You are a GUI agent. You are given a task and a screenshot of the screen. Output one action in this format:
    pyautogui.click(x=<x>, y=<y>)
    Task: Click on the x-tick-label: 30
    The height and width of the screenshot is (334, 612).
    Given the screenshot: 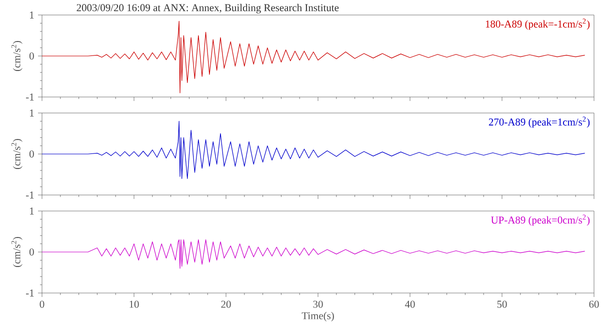 What is the action you would take?
    pyautogui.click(x=318, y=304)
    